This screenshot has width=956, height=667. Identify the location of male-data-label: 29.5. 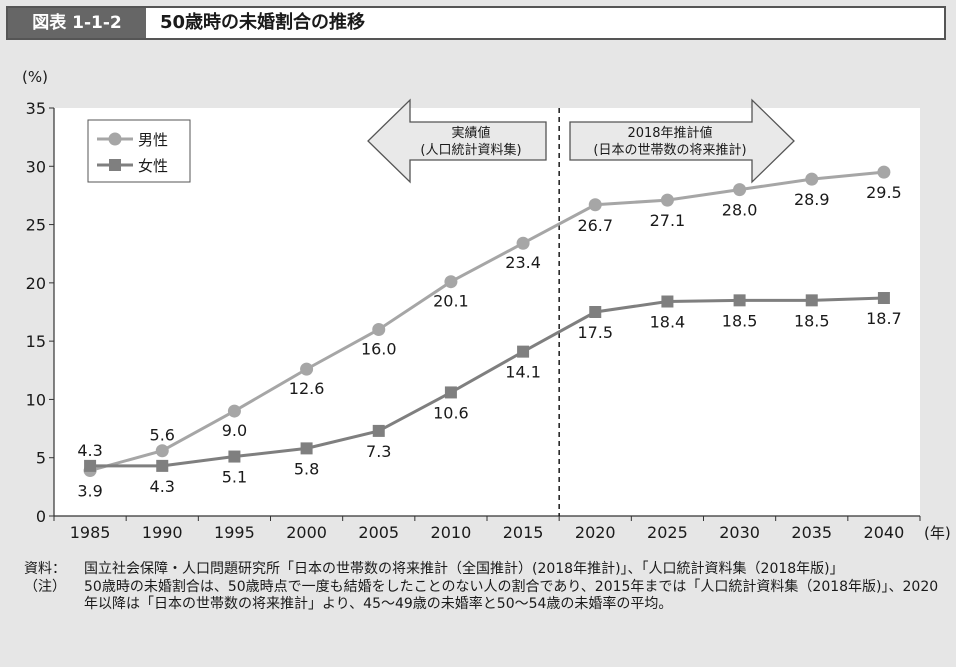
(884, 192).